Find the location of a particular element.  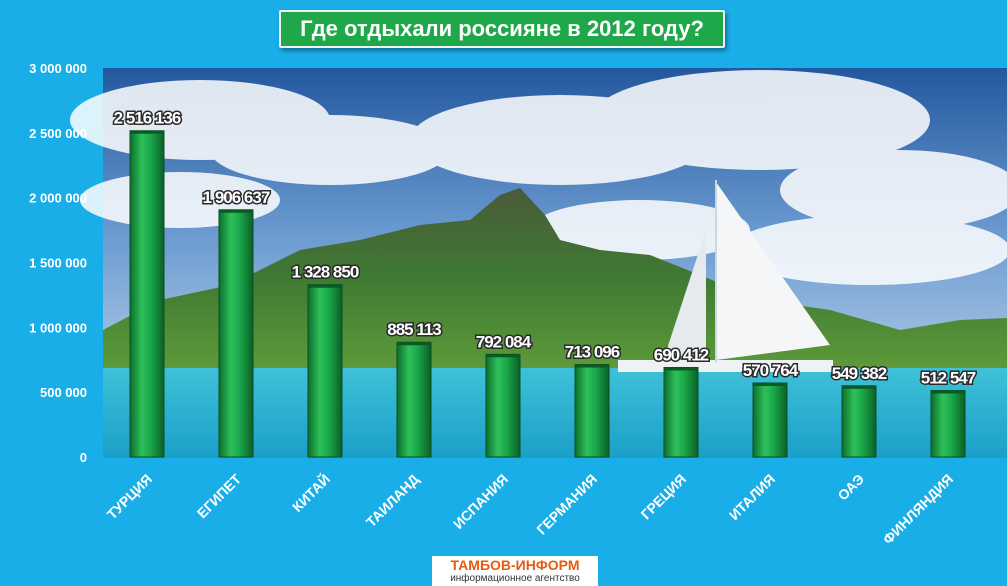

x-tick-label: ГРЕЦИЯ is located at coordinates (664, 497).